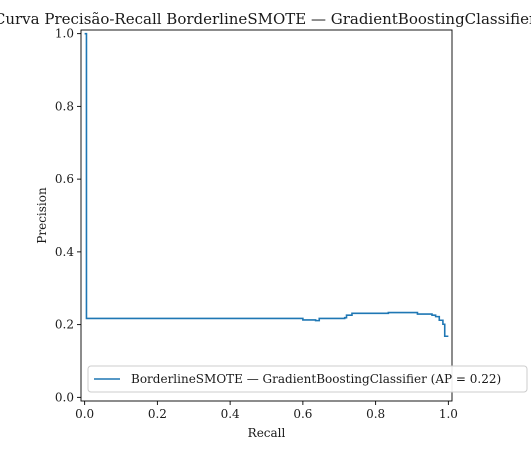 The width and height of the screenshot is (531, 449). What do you see at coordinates (302, 414) in the screenshot?
I see `x-tick-label: 0.6` at bounding box center [302, 414].